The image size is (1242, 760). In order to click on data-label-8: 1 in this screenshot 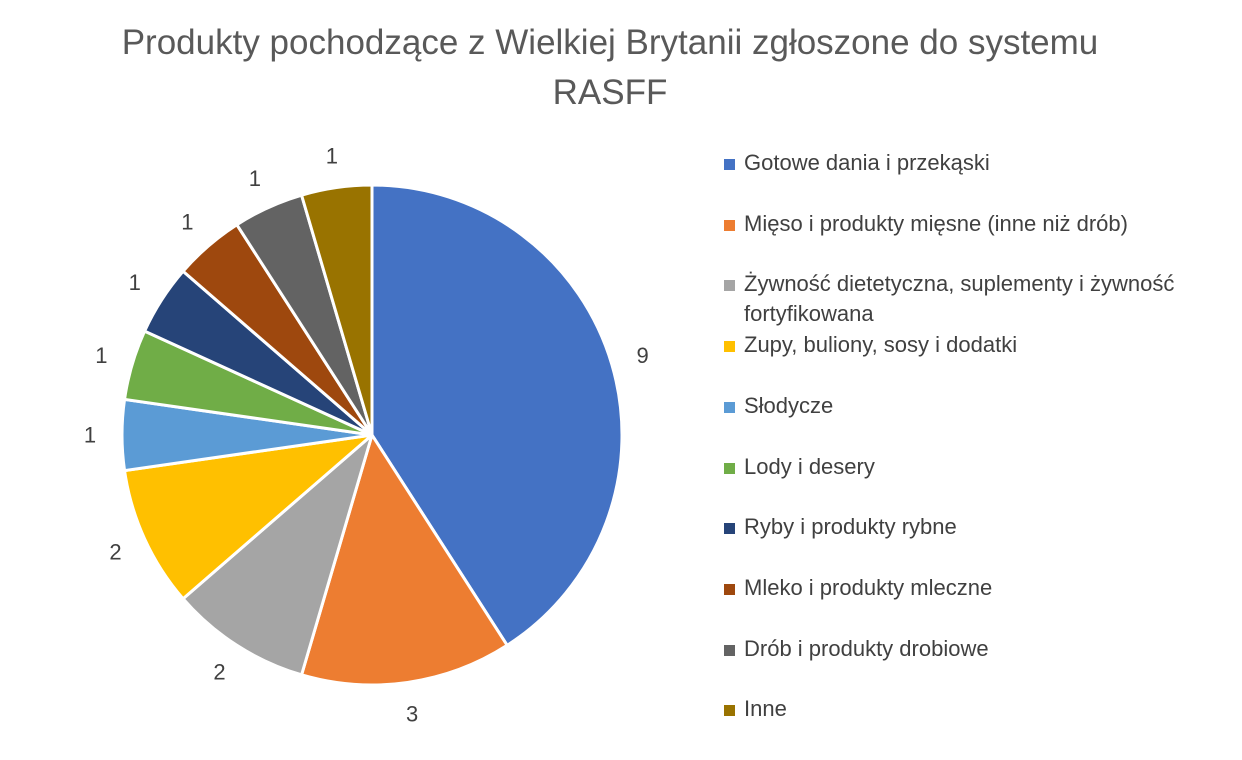, I will do `click(187, 221)`.